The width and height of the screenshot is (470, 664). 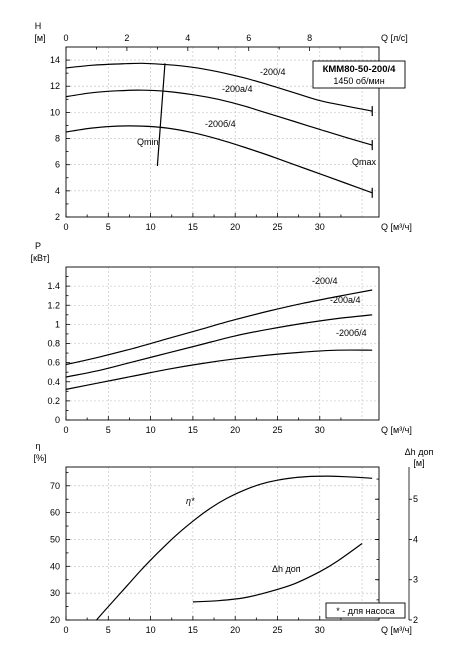 What do you see at coordinates (187, 38) in the screenshot?
I see `x2-tick-label: 4` at bounding box center [187, 38].